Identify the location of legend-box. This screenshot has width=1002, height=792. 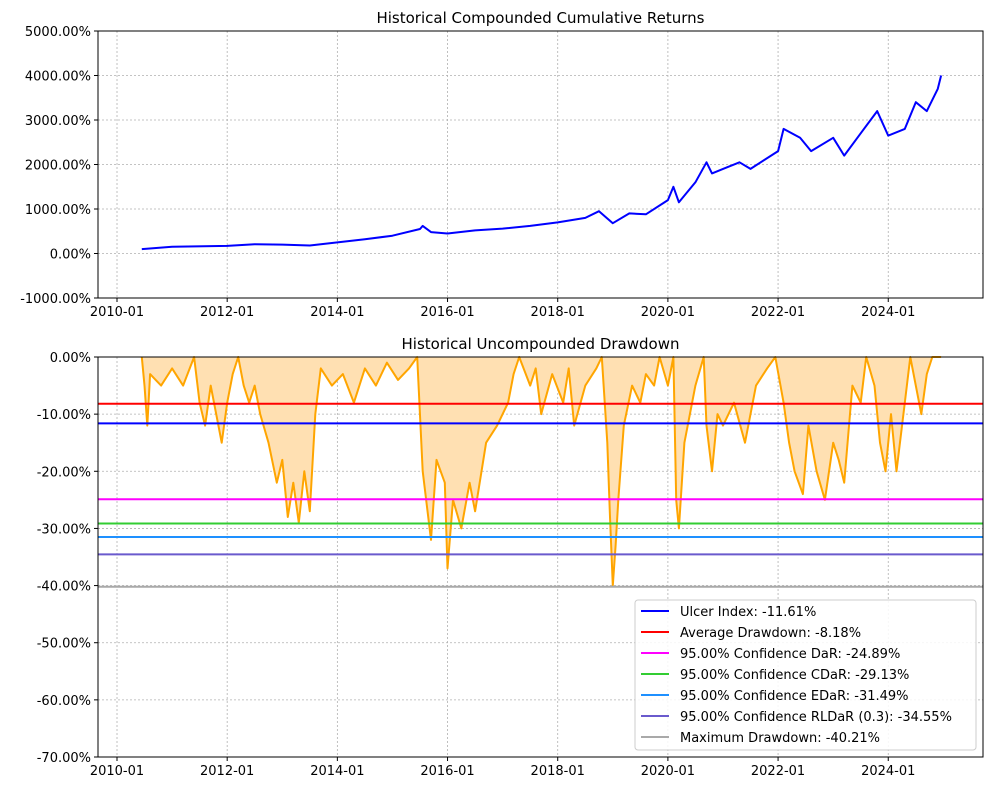
(805, 675).